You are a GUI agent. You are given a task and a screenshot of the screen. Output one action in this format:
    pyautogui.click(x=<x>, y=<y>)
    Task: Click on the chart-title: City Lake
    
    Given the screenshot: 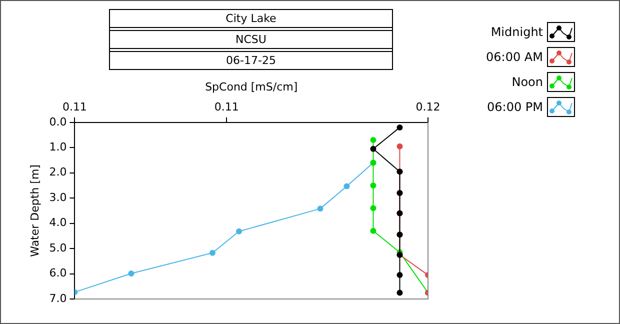 What is the action you would take?
    pyautogui.click(x=251, y=19)
    